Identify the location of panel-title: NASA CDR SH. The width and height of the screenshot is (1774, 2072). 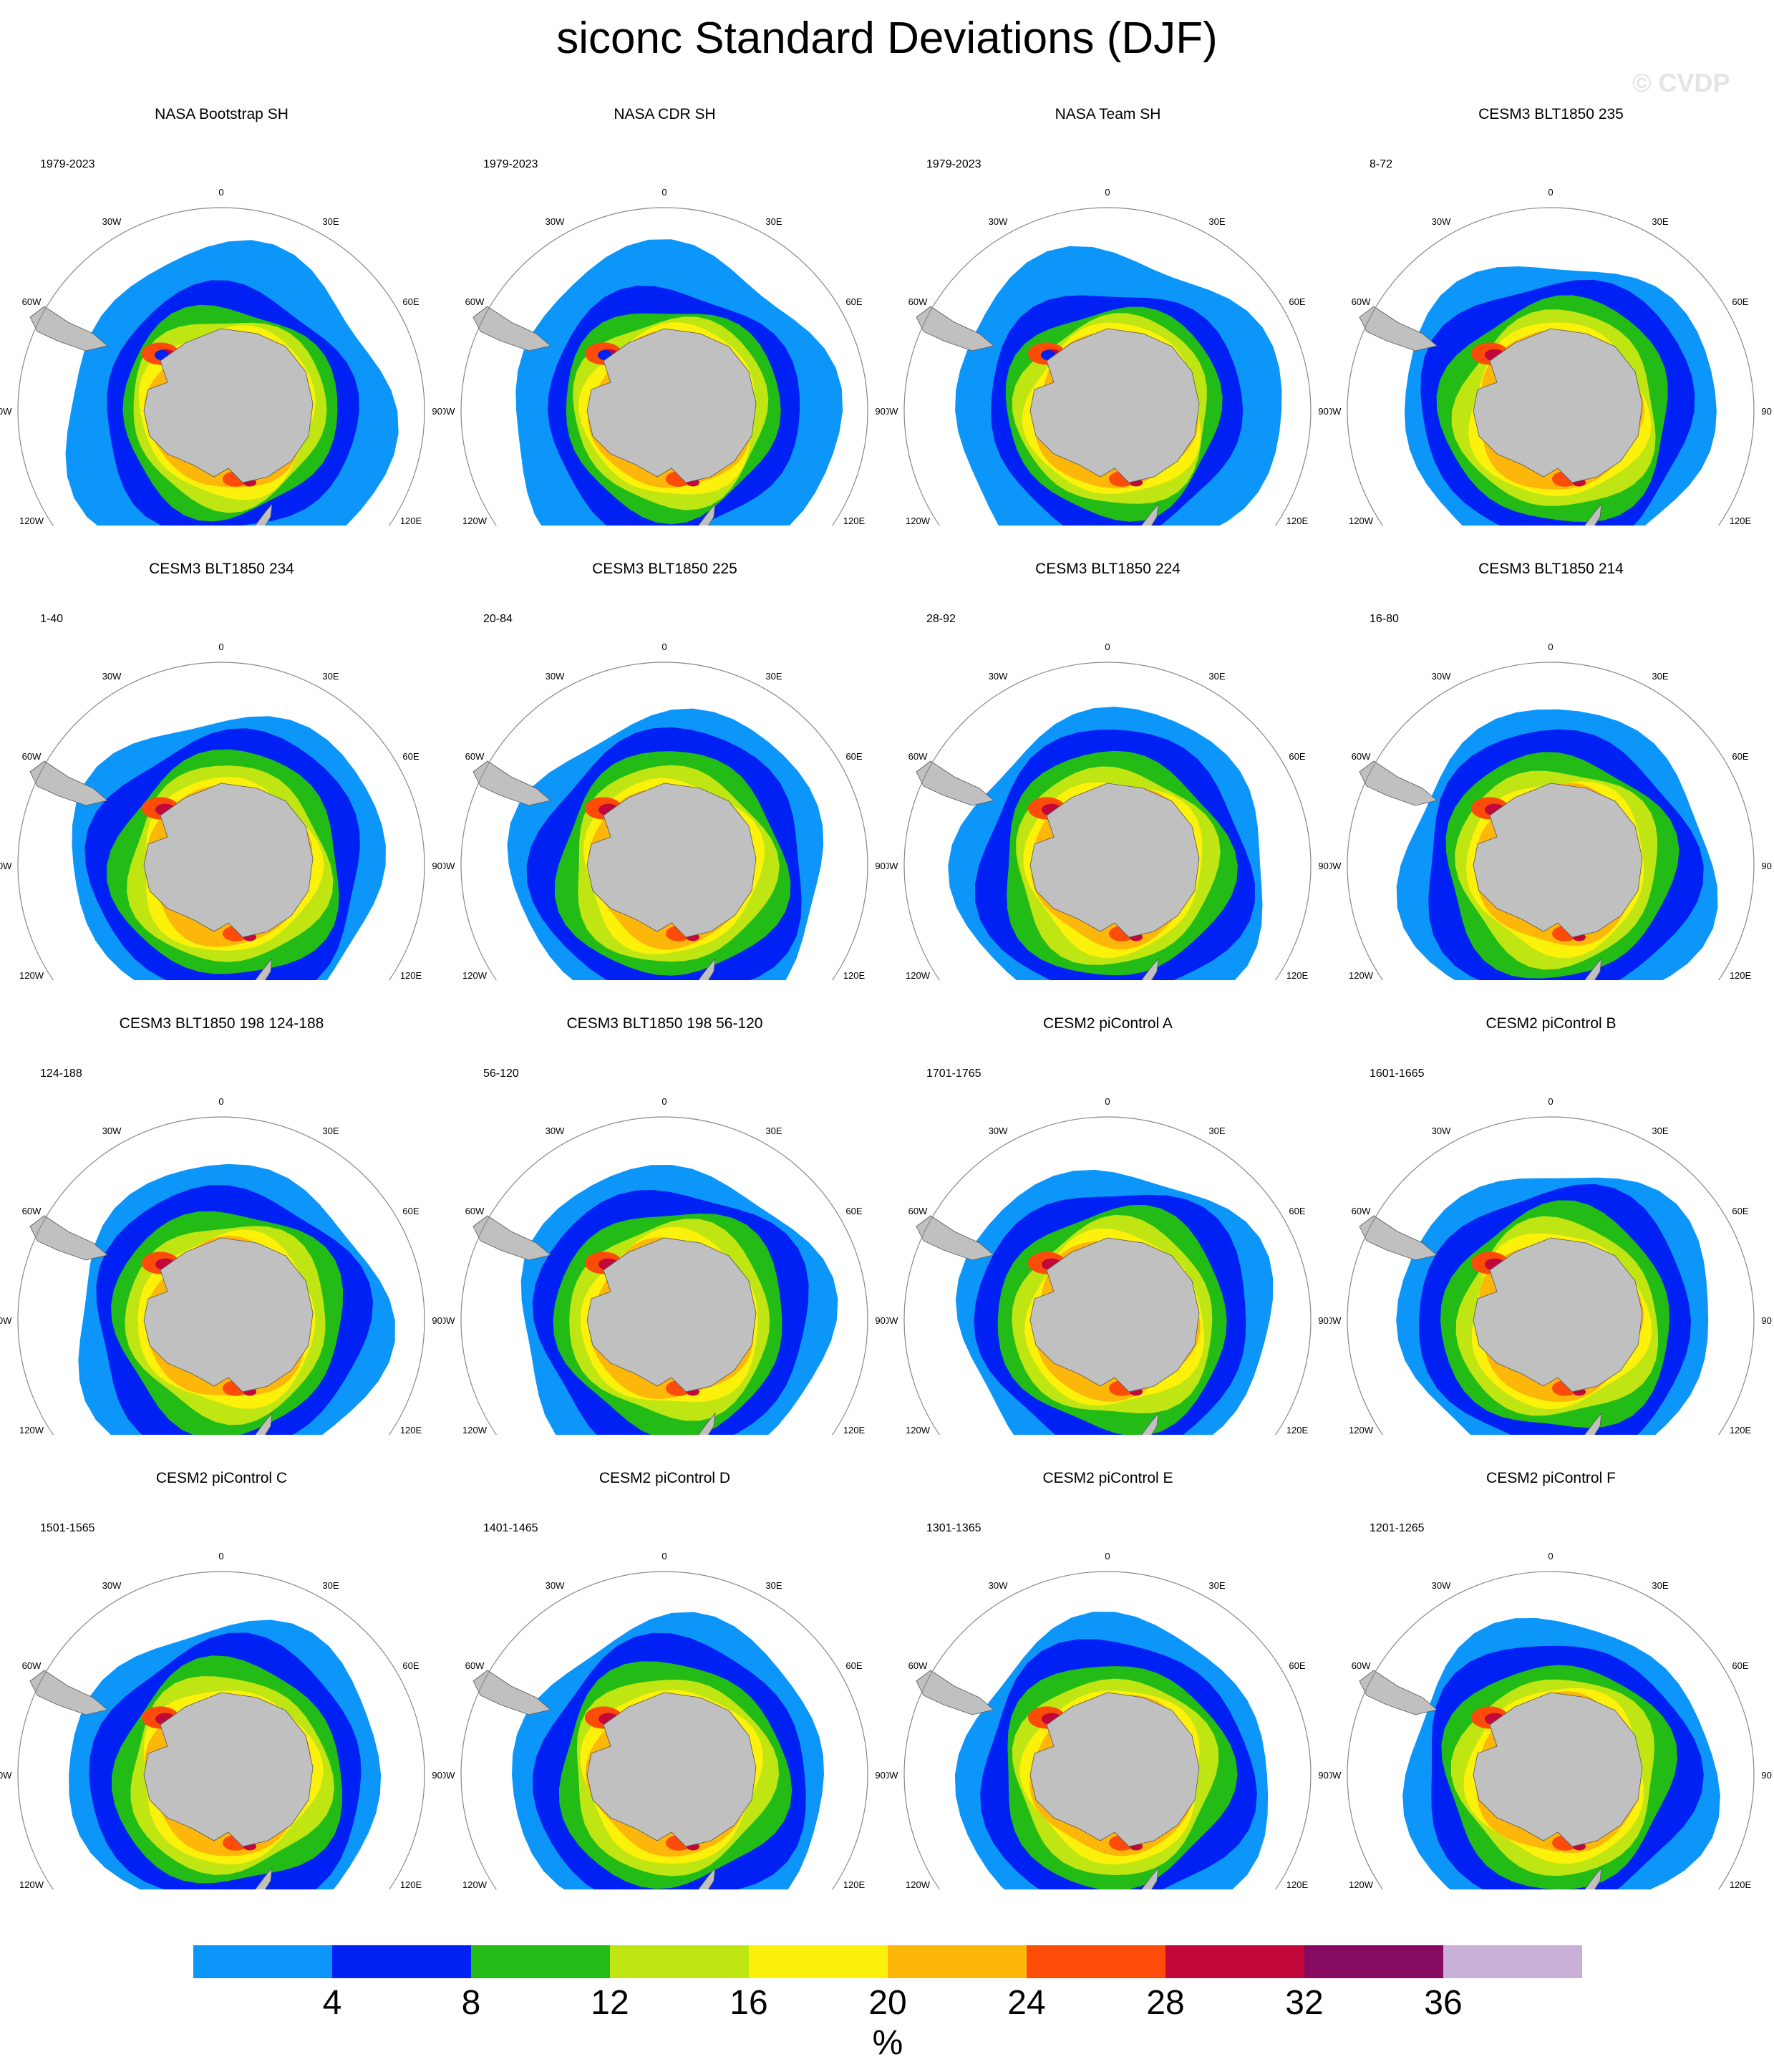
(665, 114).